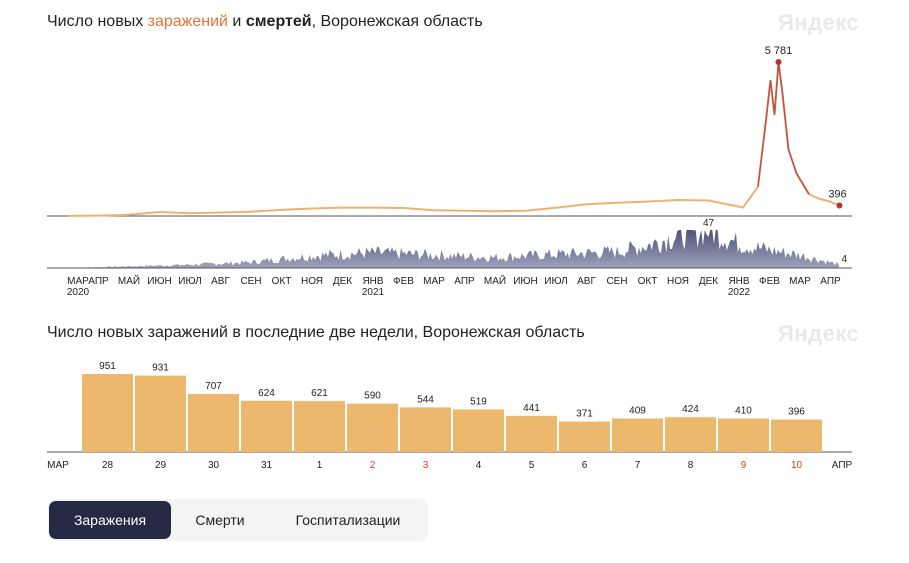 This screenshot has width=909, height=563. What do you see at coordinates (739, 292) in the screenshot?
I see `x-tick-year: 2022` at bounding box center [739, 292].